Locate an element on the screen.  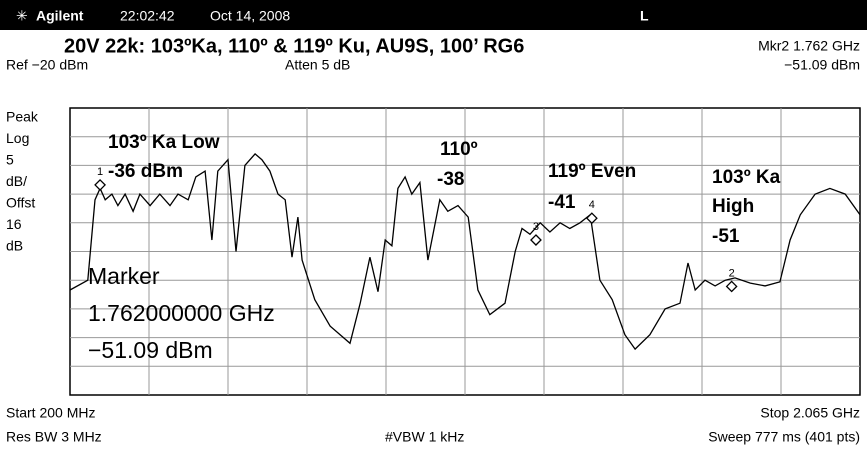
annotation: 103º Ka Low is located at coordinates (164, 142).